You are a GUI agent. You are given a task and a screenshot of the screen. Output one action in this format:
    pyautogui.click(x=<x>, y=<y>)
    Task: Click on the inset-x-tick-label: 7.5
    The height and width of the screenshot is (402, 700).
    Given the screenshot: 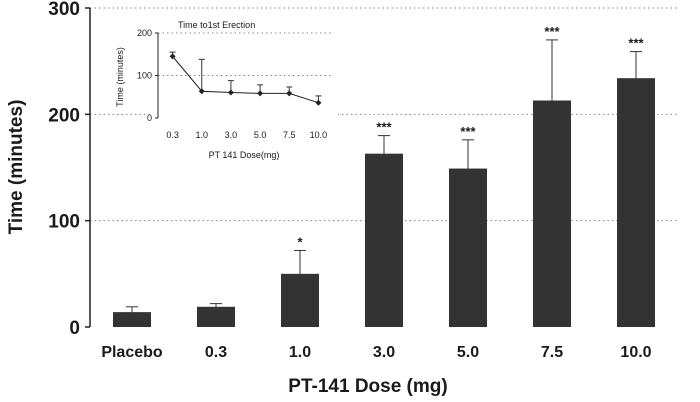 What is the action you would take?
    pyautogui.click(x=289, y=135)
    